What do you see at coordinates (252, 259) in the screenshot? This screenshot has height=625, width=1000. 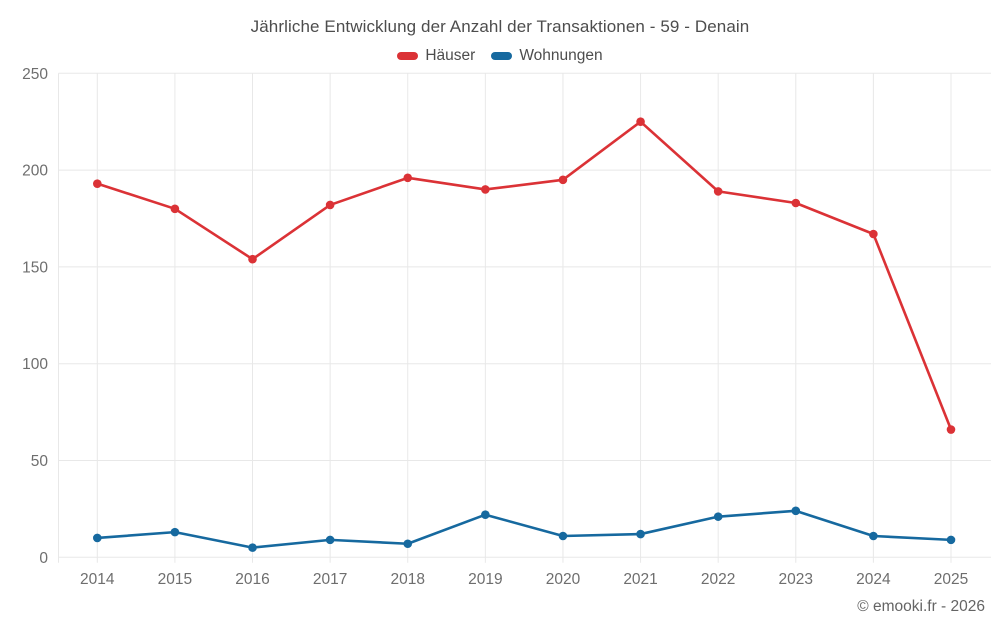 I see `point-h-user-2016` at bounding box center [252, 259].